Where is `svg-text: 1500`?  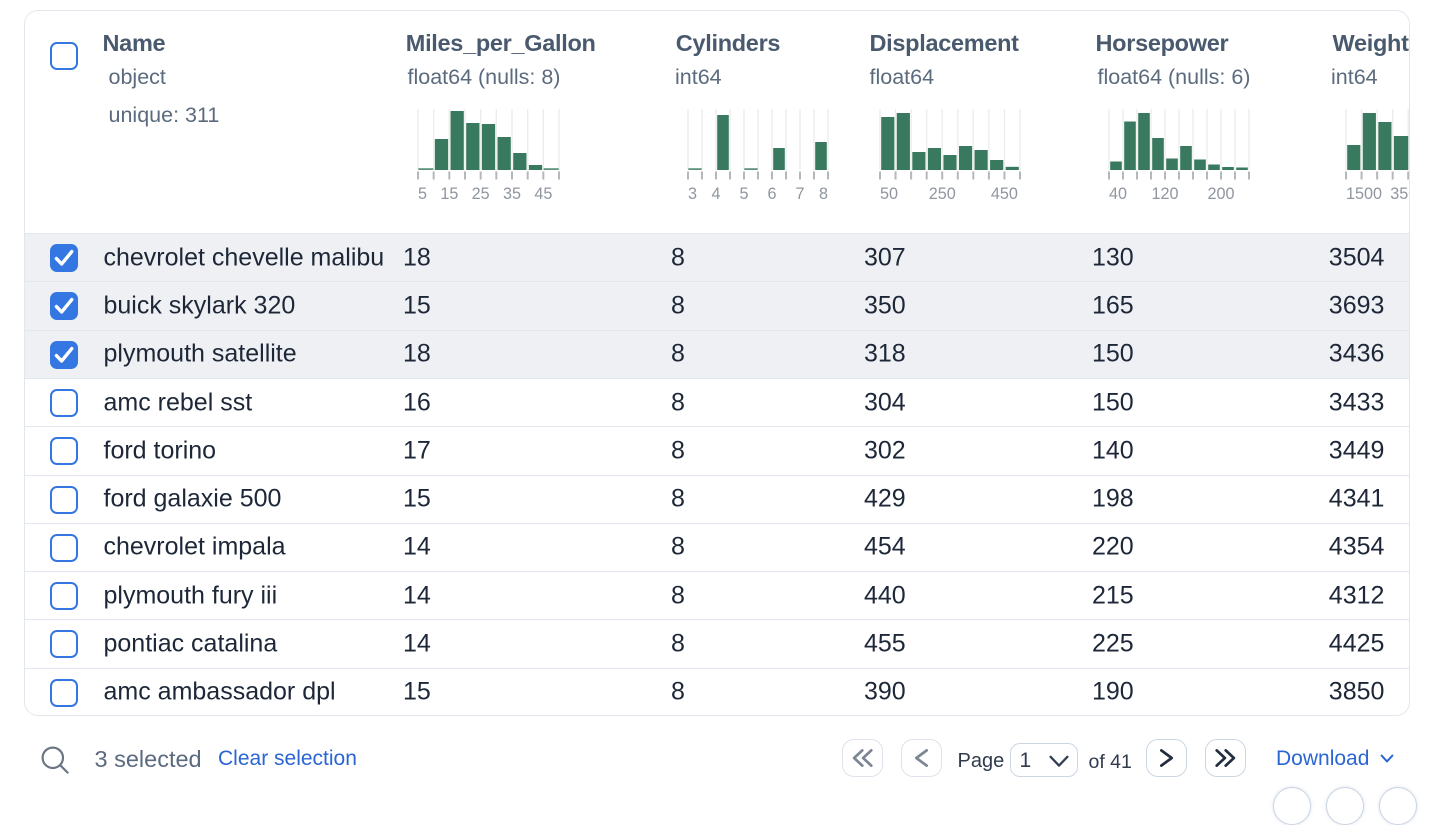 svg-text: 1500 is located at coordinates (1364, 194).